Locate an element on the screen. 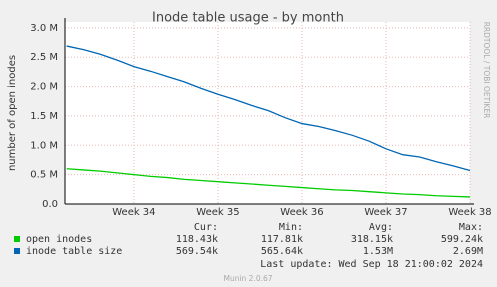 This screenshot has width=497, height=287. data-line is located at coordinates (268, 183).